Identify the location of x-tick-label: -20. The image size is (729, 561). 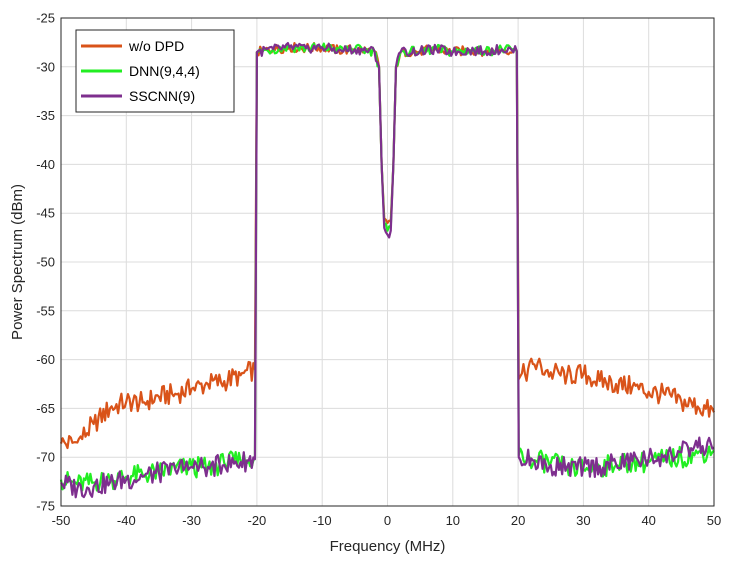
(257, 520).